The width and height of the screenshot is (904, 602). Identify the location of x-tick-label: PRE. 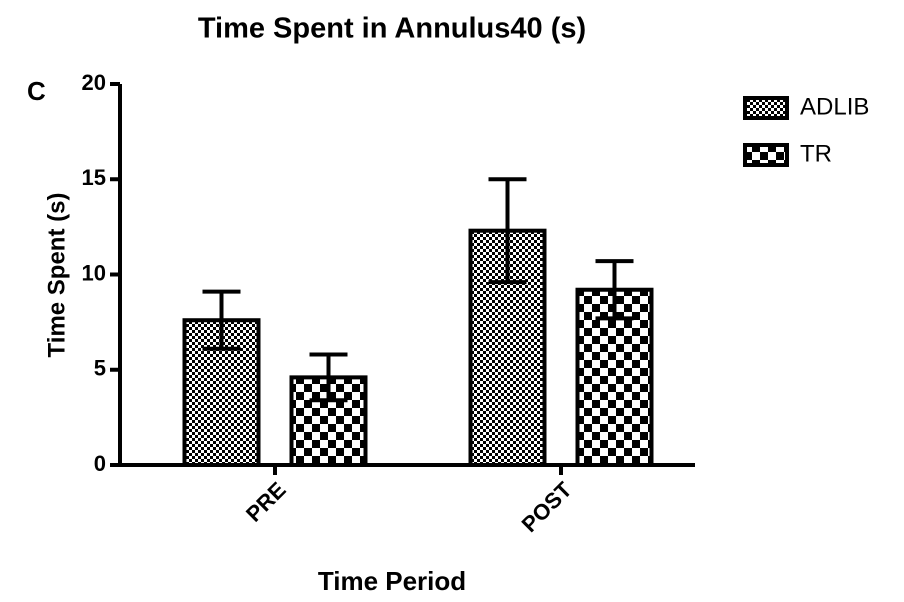
(266, 502).